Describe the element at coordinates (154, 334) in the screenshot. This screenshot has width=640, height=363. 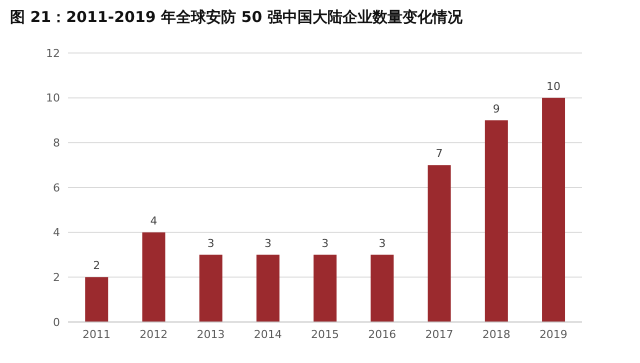
I see `x-tick-label: 2012` at that location.